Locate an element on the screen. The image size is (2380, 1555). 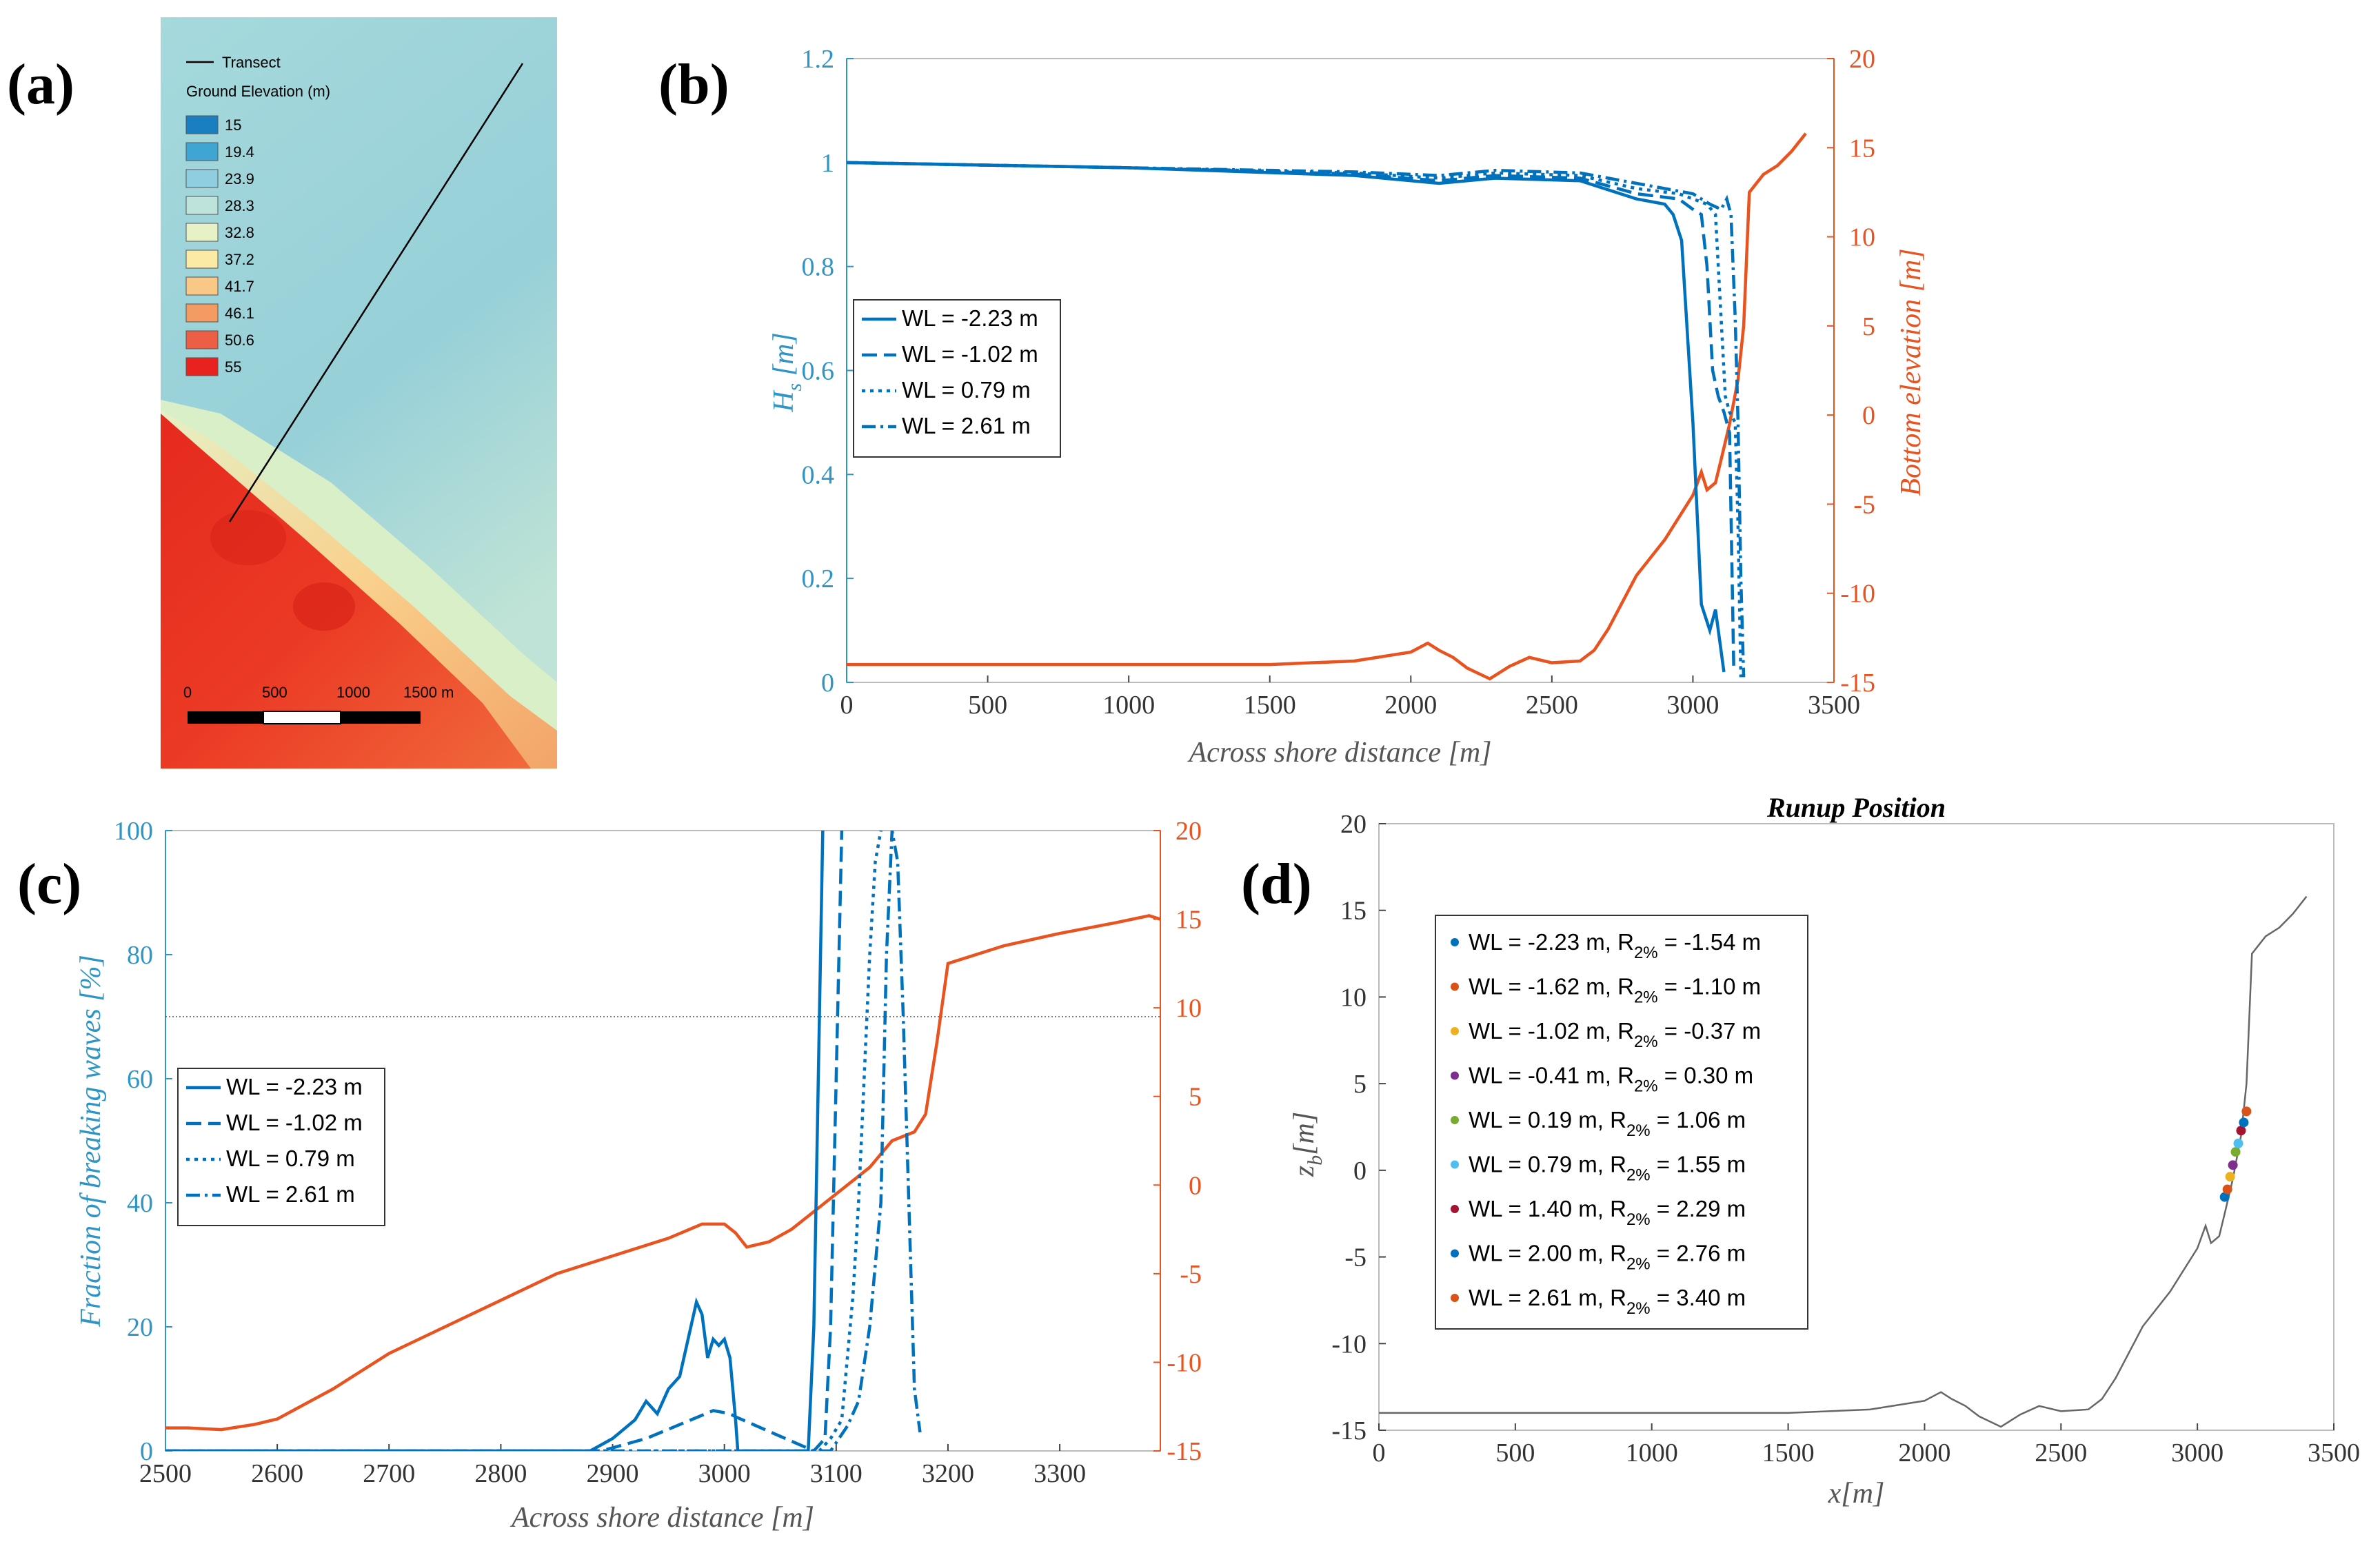
map-scale-label: 1000 is located at coordinates (353, 692).